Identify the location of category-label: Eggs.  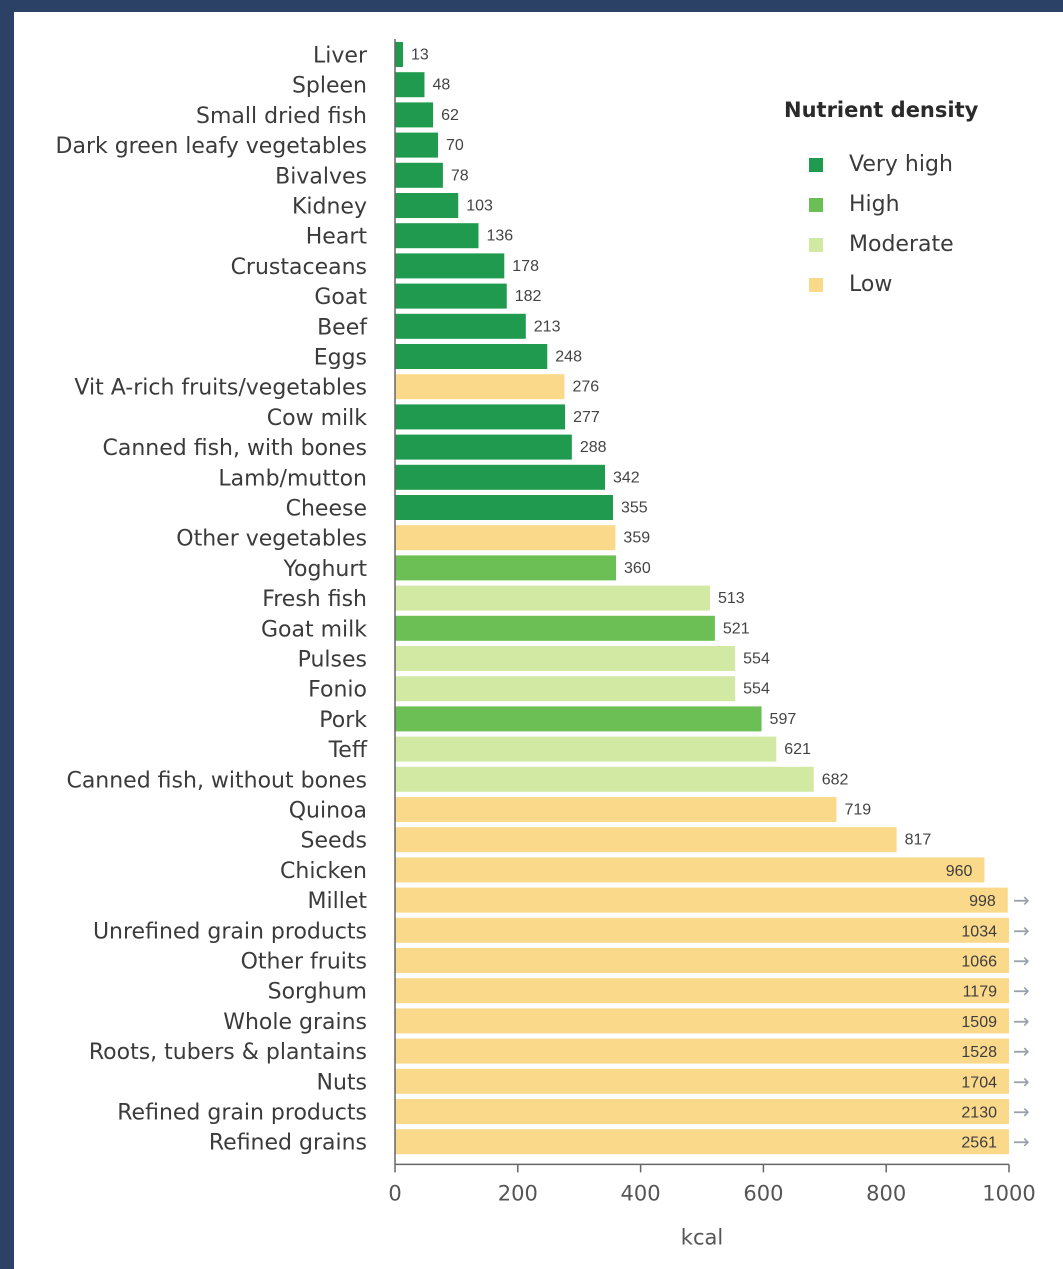
(340, 358).